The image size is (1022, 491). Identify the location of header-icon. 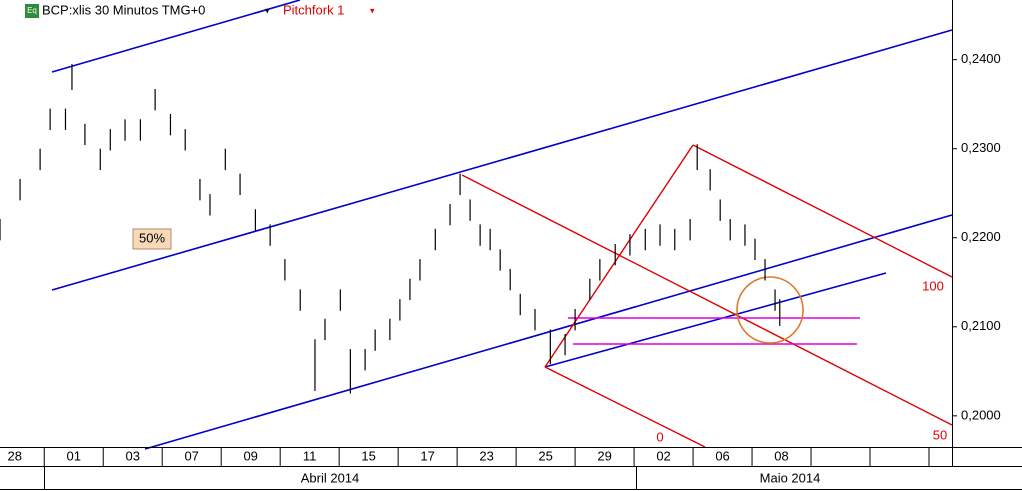
(32, 11).